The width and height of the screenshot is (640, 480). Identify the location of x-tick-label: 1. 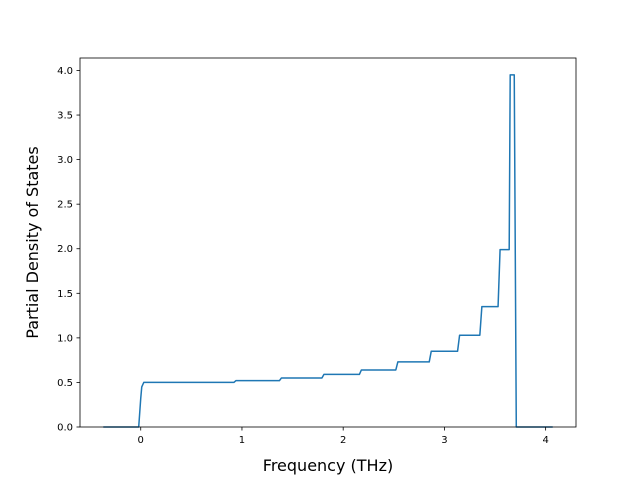
(242, 440).